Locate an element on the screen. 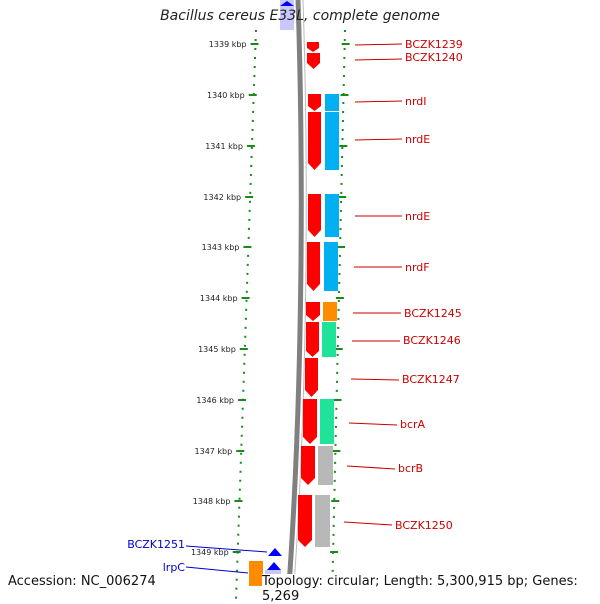  ruler-tick-label: 1342 kbp is located at coordinates (222, 197).